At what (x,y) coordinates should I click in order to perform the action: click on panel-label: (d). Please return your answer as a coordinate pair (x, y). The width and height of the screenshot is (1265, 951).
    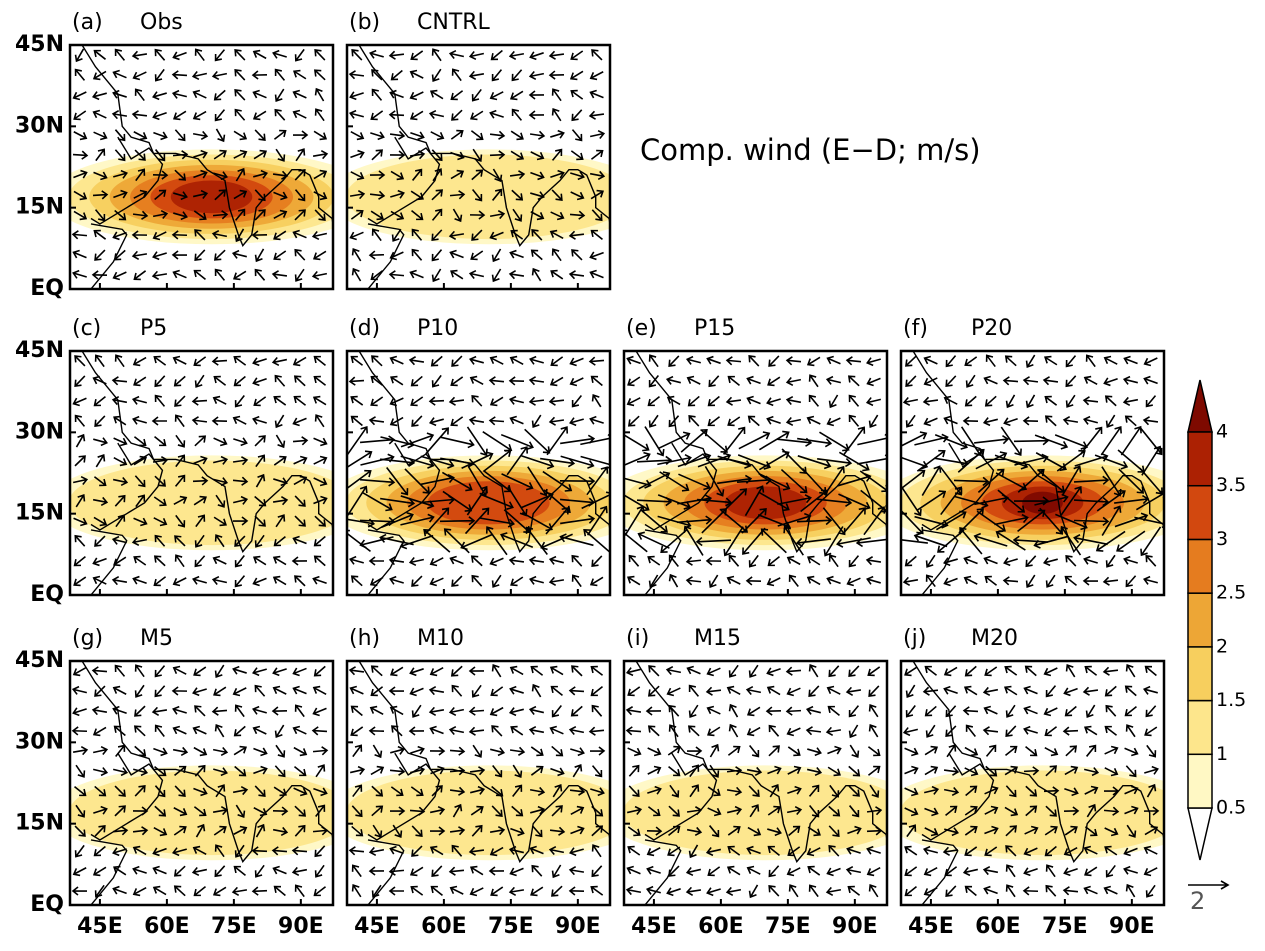
    Looking at the image, I should click on (364, 328).